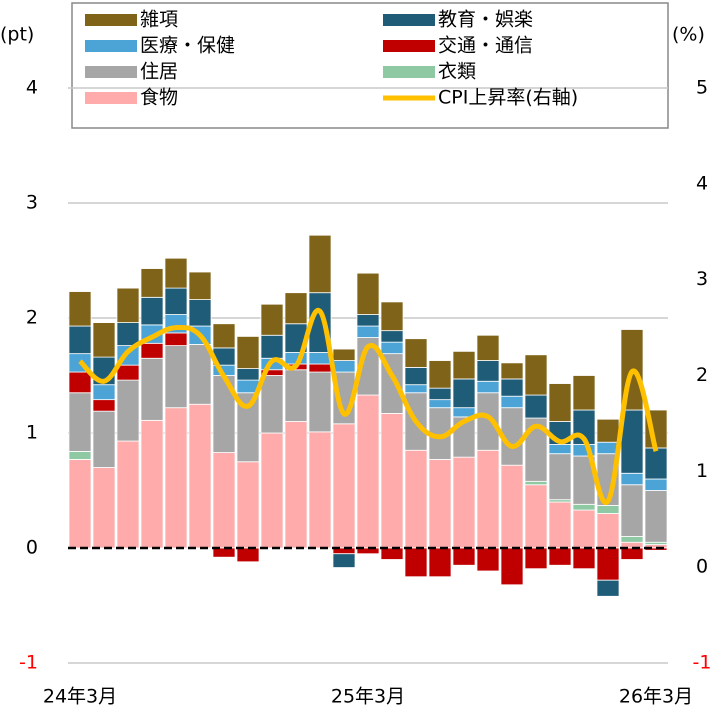 This screenshot has width=720, height=713. Describe the element at coordinates (702, 375) in the screenshot. I see `y2-tick-label: 2` at that location.